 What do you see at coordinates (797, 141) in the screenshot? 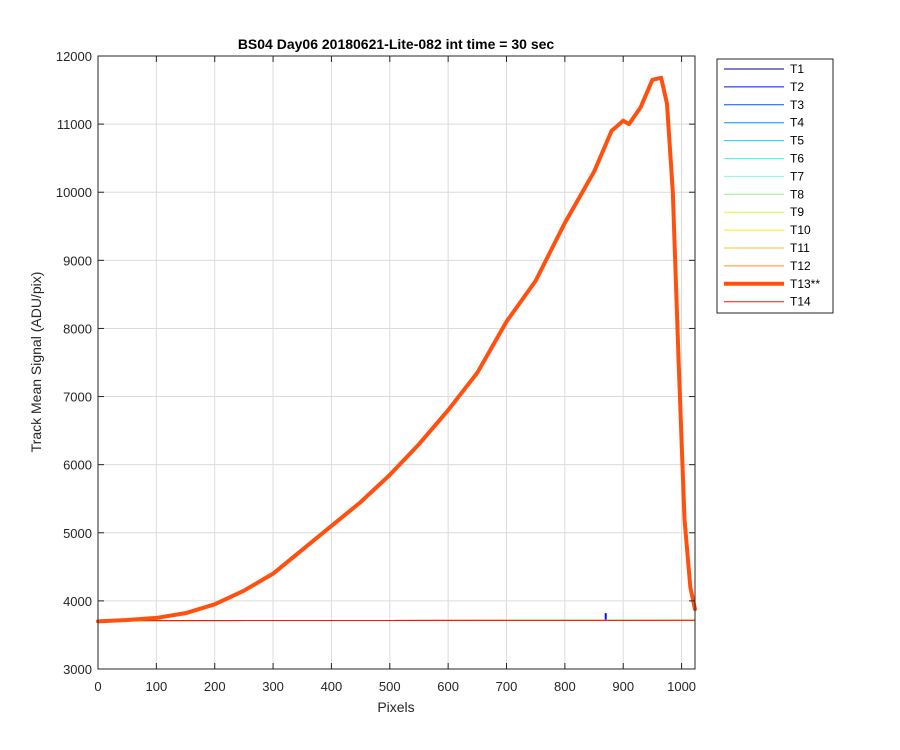
I see `legend-label-t5: T5` at bounding box center [797, 141].